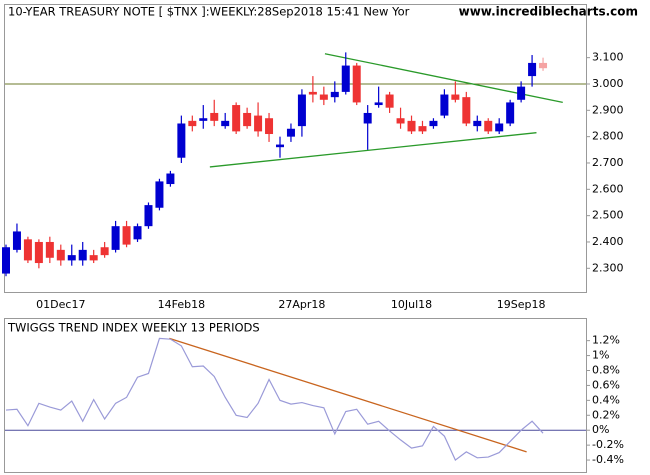  I want to click on x-tick-label: 27Apr18, so click(301, 304).